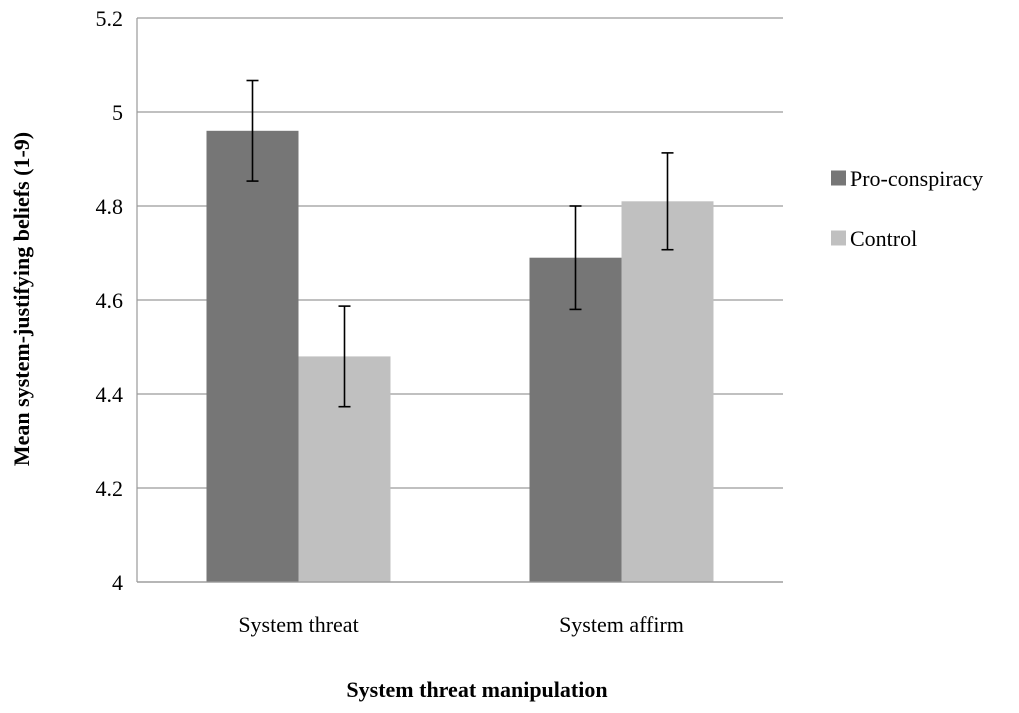 This screenshot has width=1019, height=713. I want to click on legend-item: Control, so click(874, 238).